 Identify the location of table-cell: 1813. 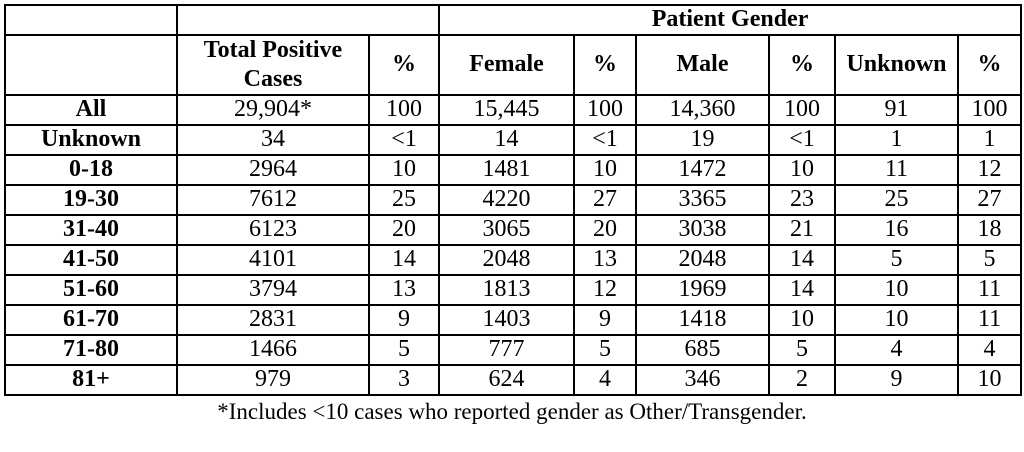
(506, 289).